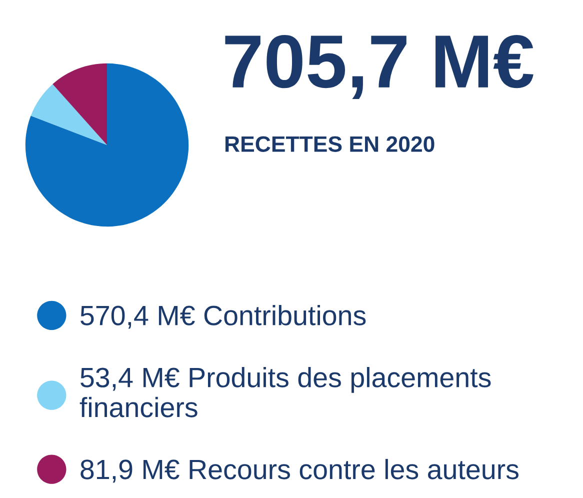  Describe the element at coordinates (299, 470) in the screenshot. I see `legend-label: 81,9 M€ Recours contre les auteurs` at that location.